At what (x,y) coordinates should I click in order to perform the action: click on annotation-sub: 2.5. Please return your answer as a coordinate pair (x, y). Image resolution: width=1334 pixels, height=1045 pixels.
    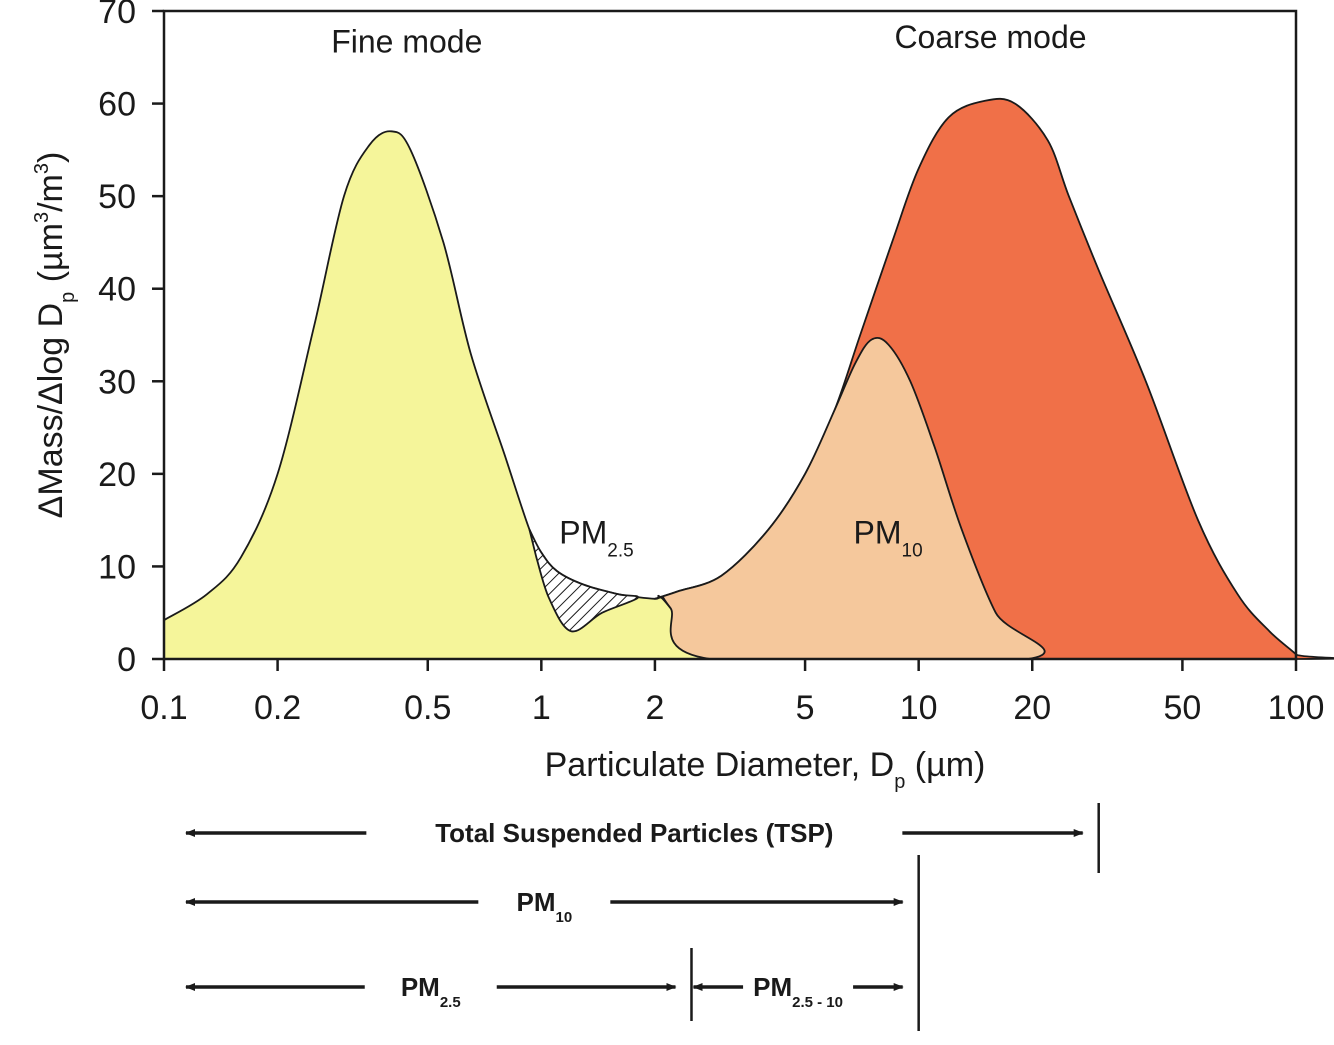
    Looking at the image, I should click on (620, 550).